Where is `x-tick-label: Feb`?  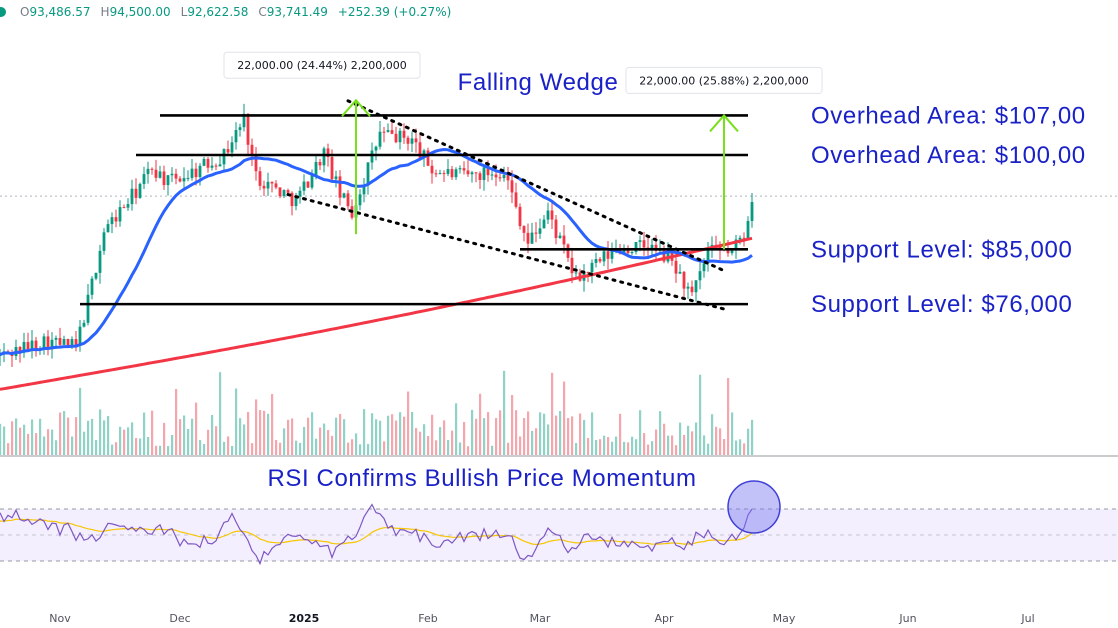
x-tick-label: Feb is located at coordinates (427, 618).